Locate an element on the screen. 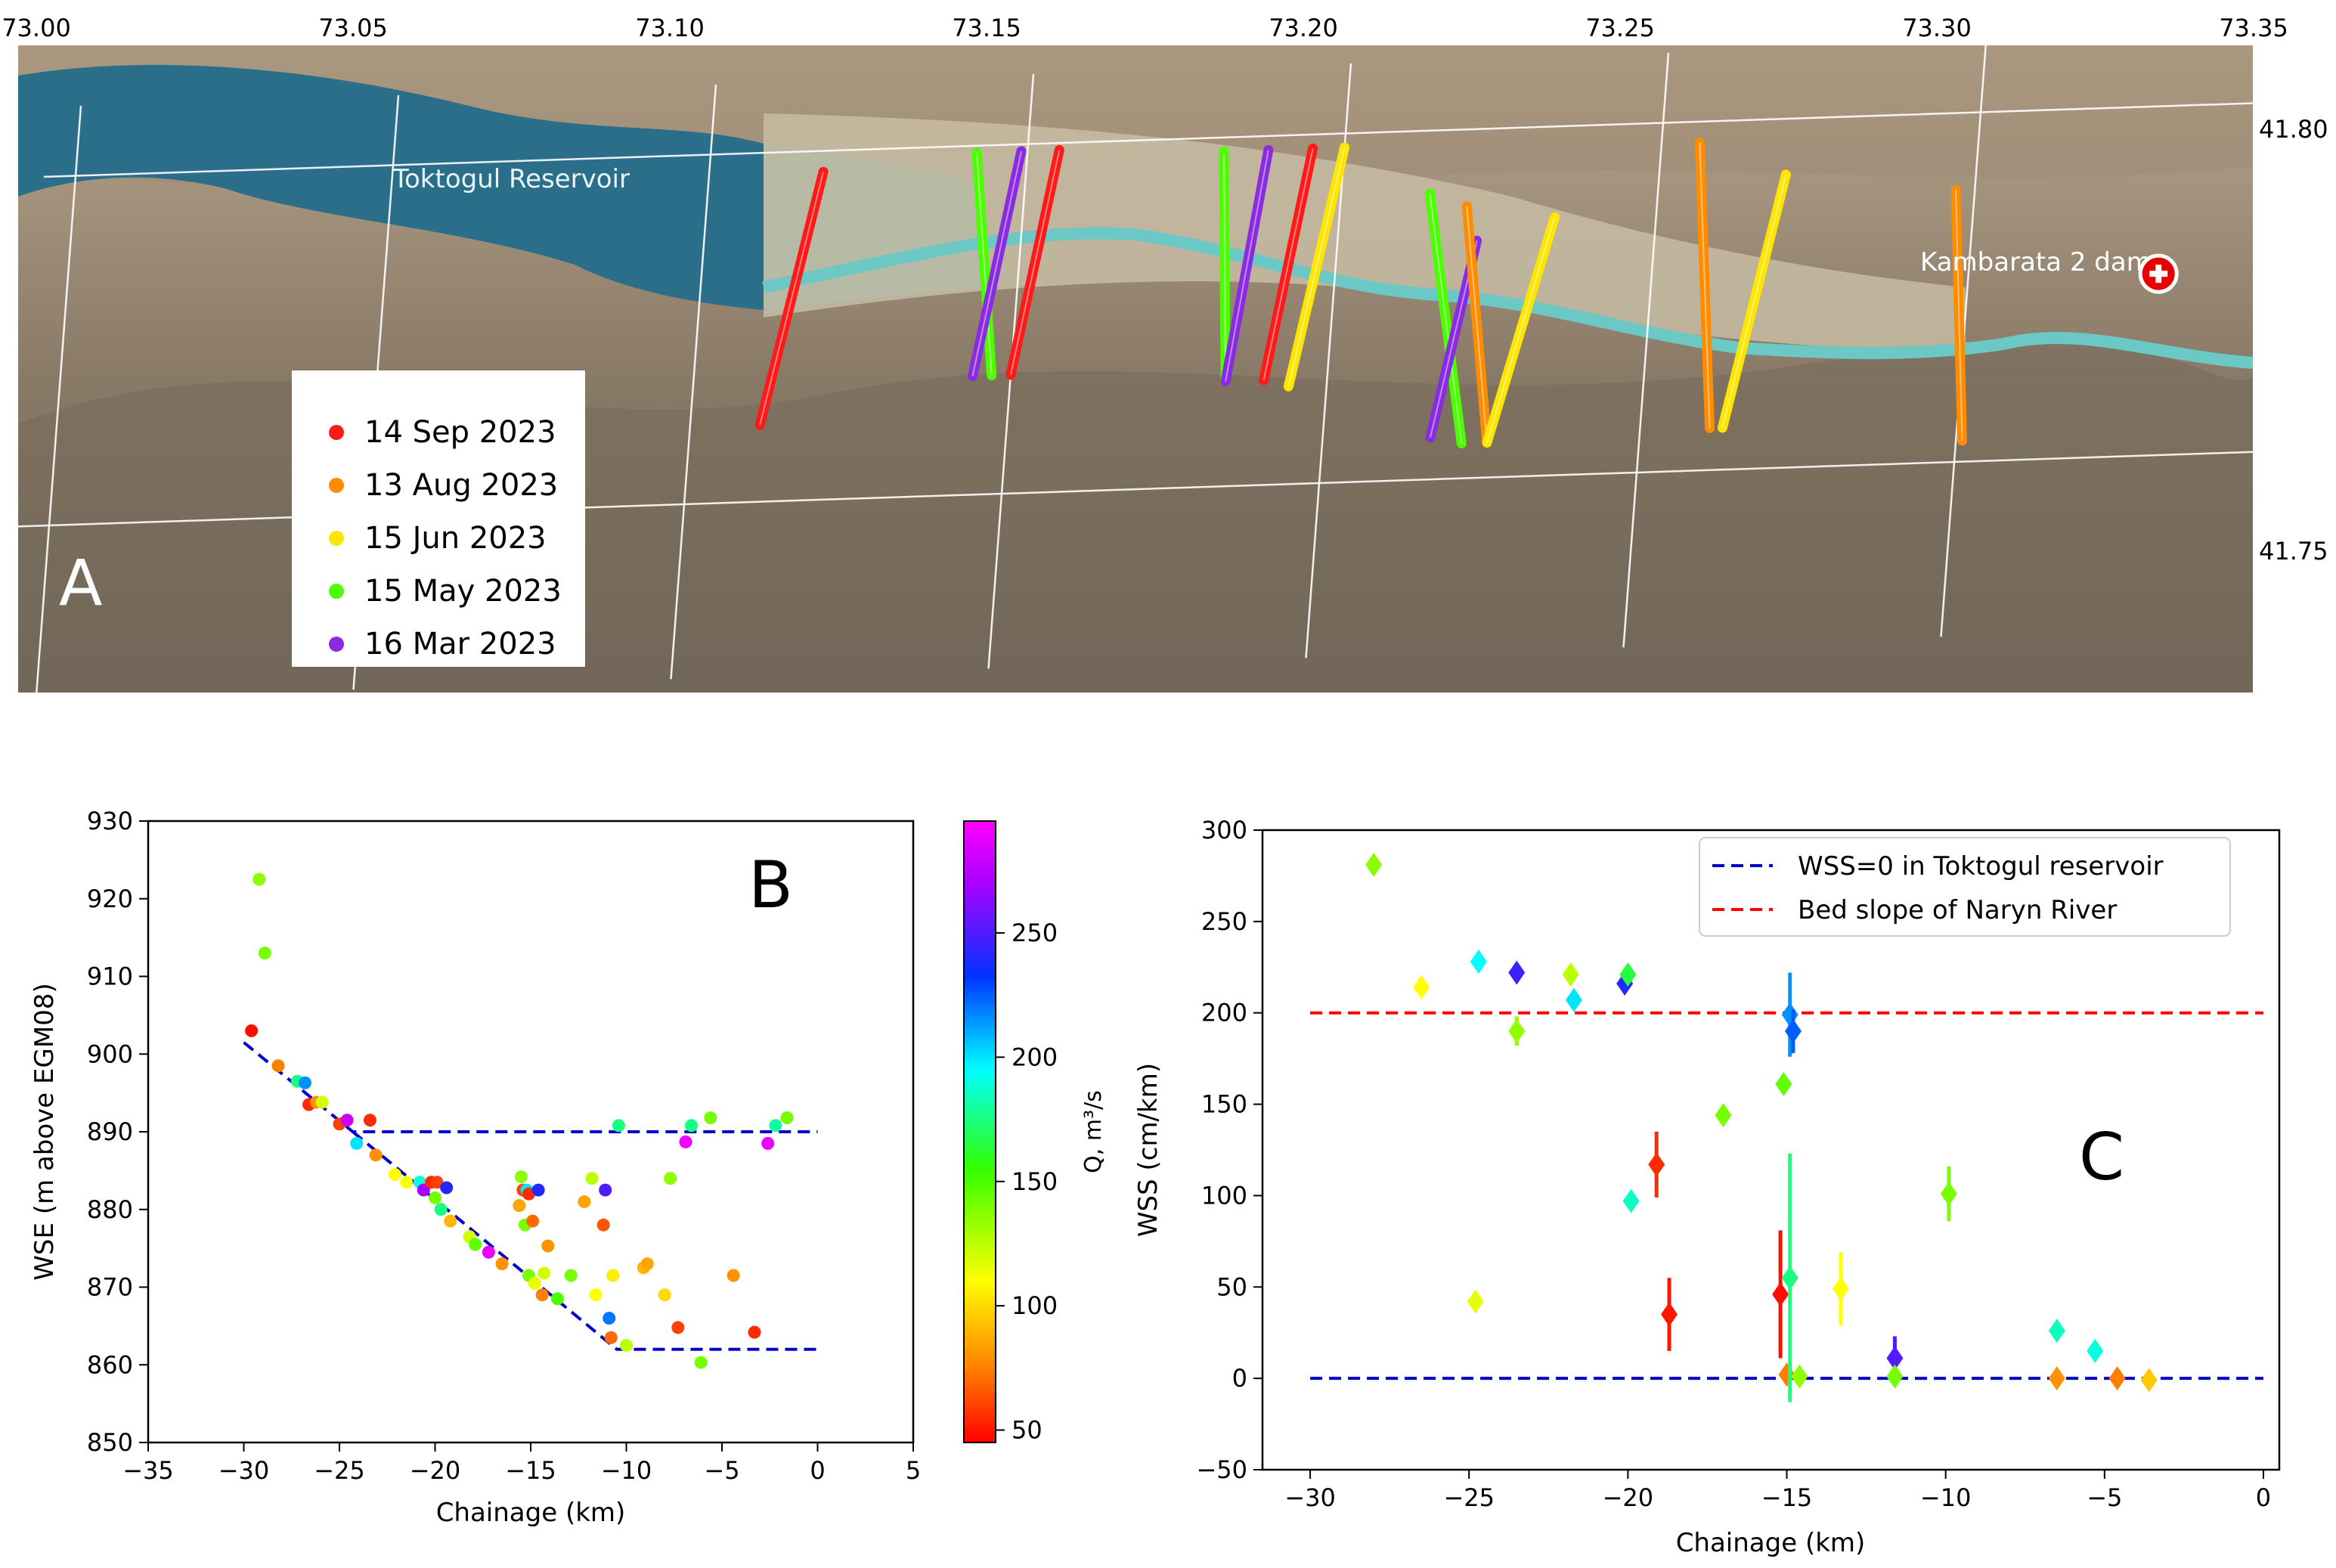 This screenshot has height=1568, width=2336. x-tick-label: −30 is located at coordinates (1310, 1497).